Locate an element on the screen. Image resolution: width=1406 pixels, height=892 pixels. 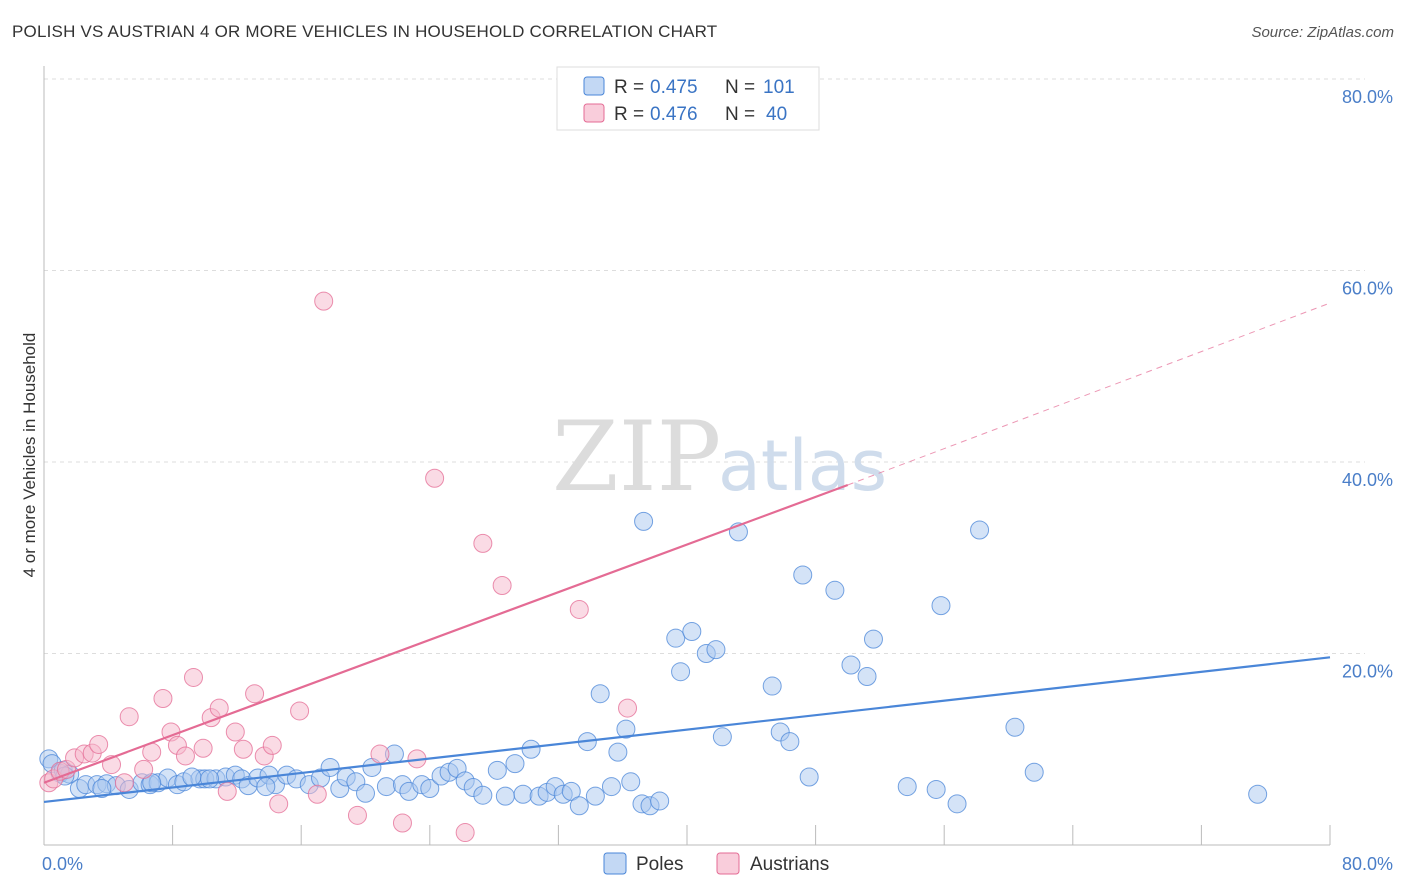
watermark-zip: ZIP is located at coordinates (636, 457).